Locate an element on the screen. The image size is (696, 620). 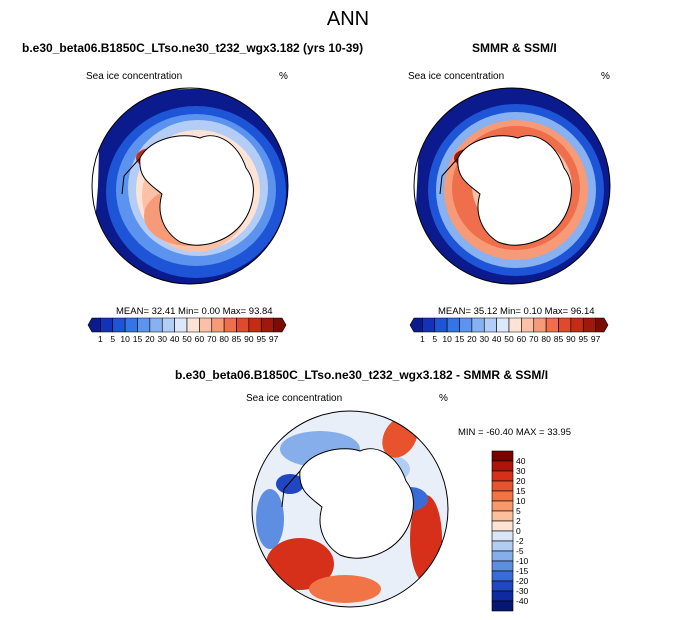
diff-colorbar-tick-label: 5 is located at coordinates (518, 511).